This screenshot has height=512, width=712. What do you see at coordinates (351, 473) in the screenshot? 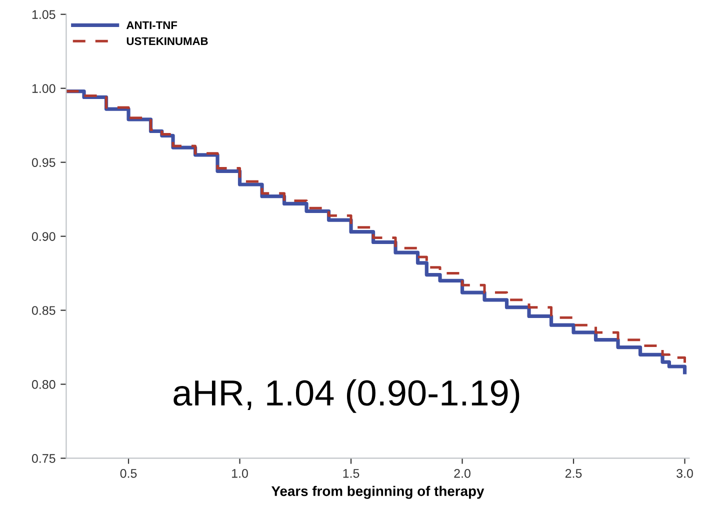
I see `x-tick-label: 1.5` at bounding box center [351, 473].